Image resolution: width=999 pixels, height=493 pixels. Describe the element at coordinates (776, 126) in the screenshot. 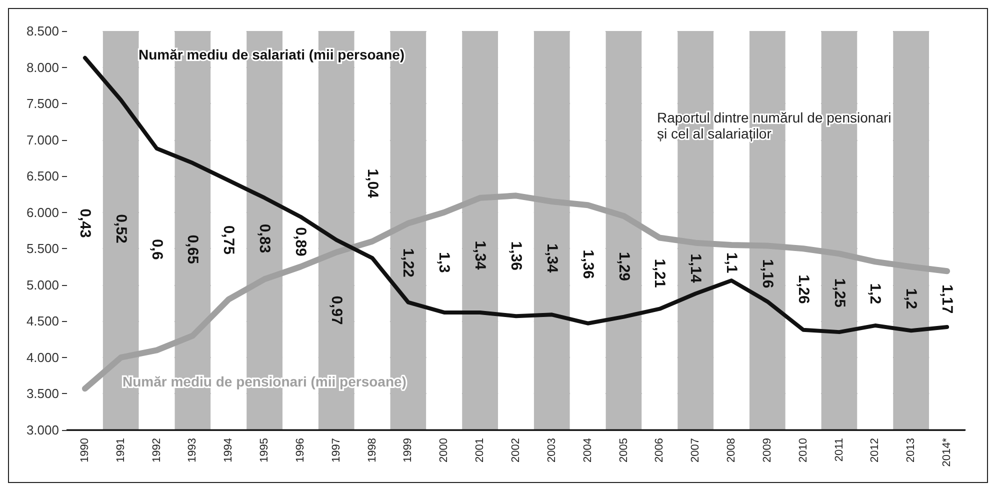

I see `annotation: Raportul dintre numărul de pensionari și cel al salariaților` at that location.